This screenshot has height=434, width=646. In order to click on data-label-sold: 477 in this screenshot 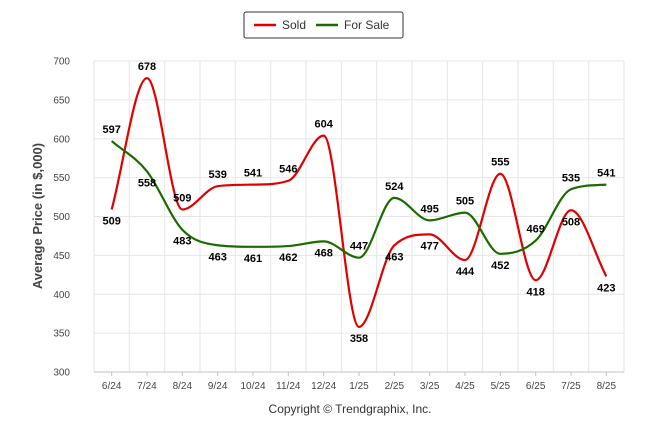, I will do `click(429, 246)`.